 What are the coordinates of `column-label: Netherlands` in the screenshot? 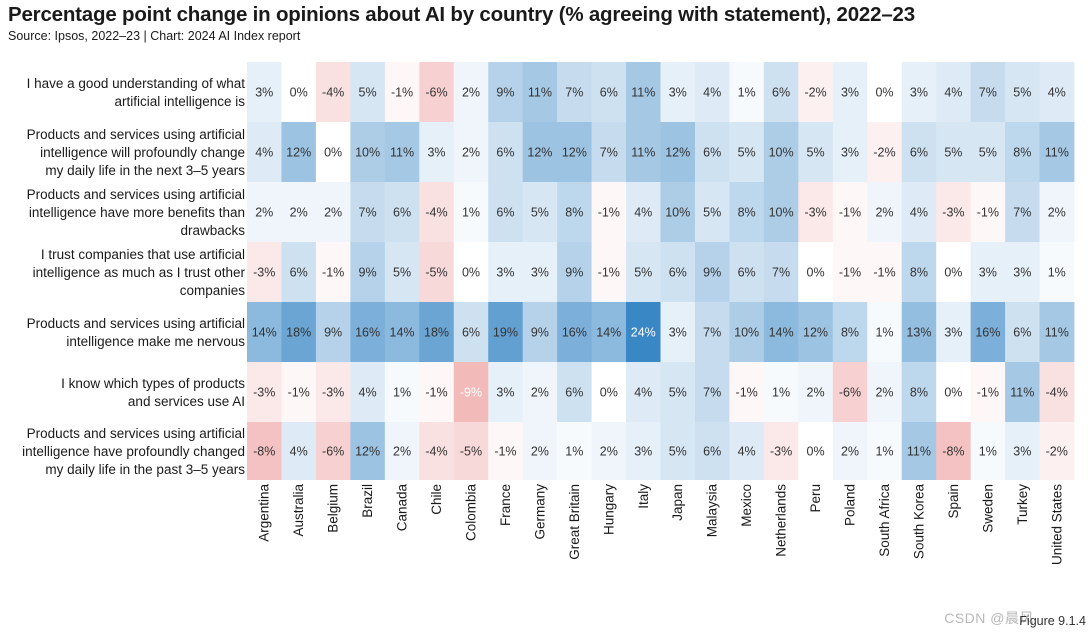 It's located at (781, 520).